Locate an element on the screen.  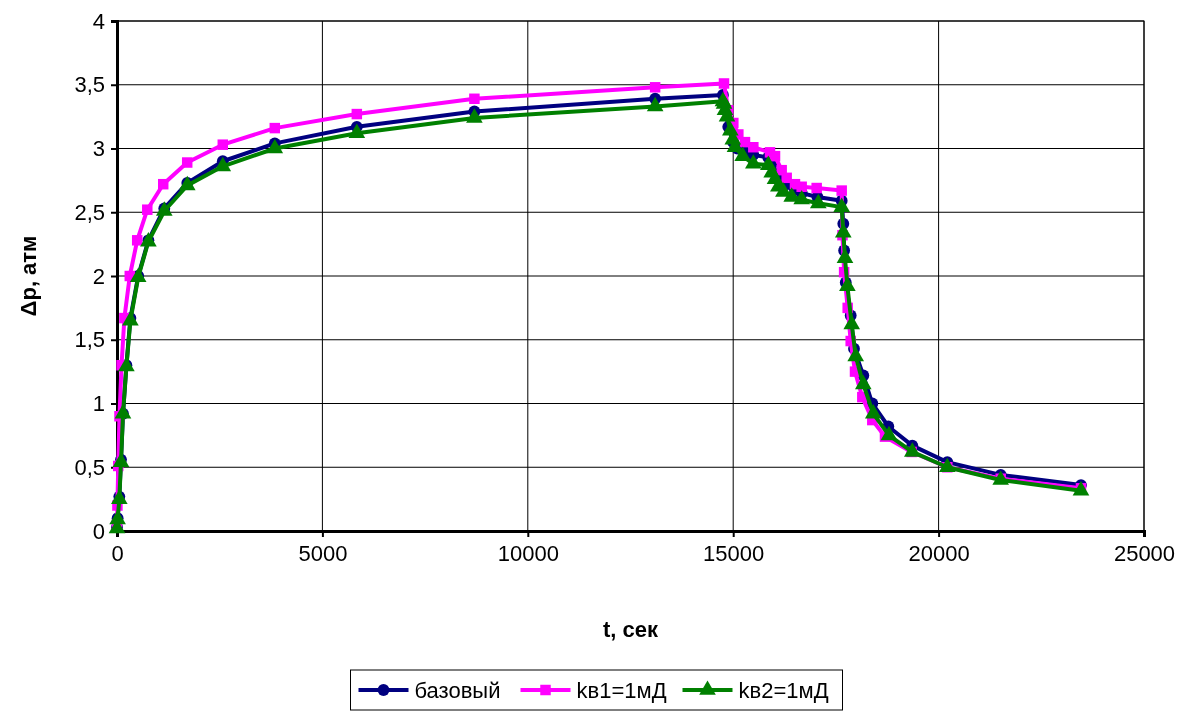
legend-label: kв2=1мД is located at coordinates (783, 690).